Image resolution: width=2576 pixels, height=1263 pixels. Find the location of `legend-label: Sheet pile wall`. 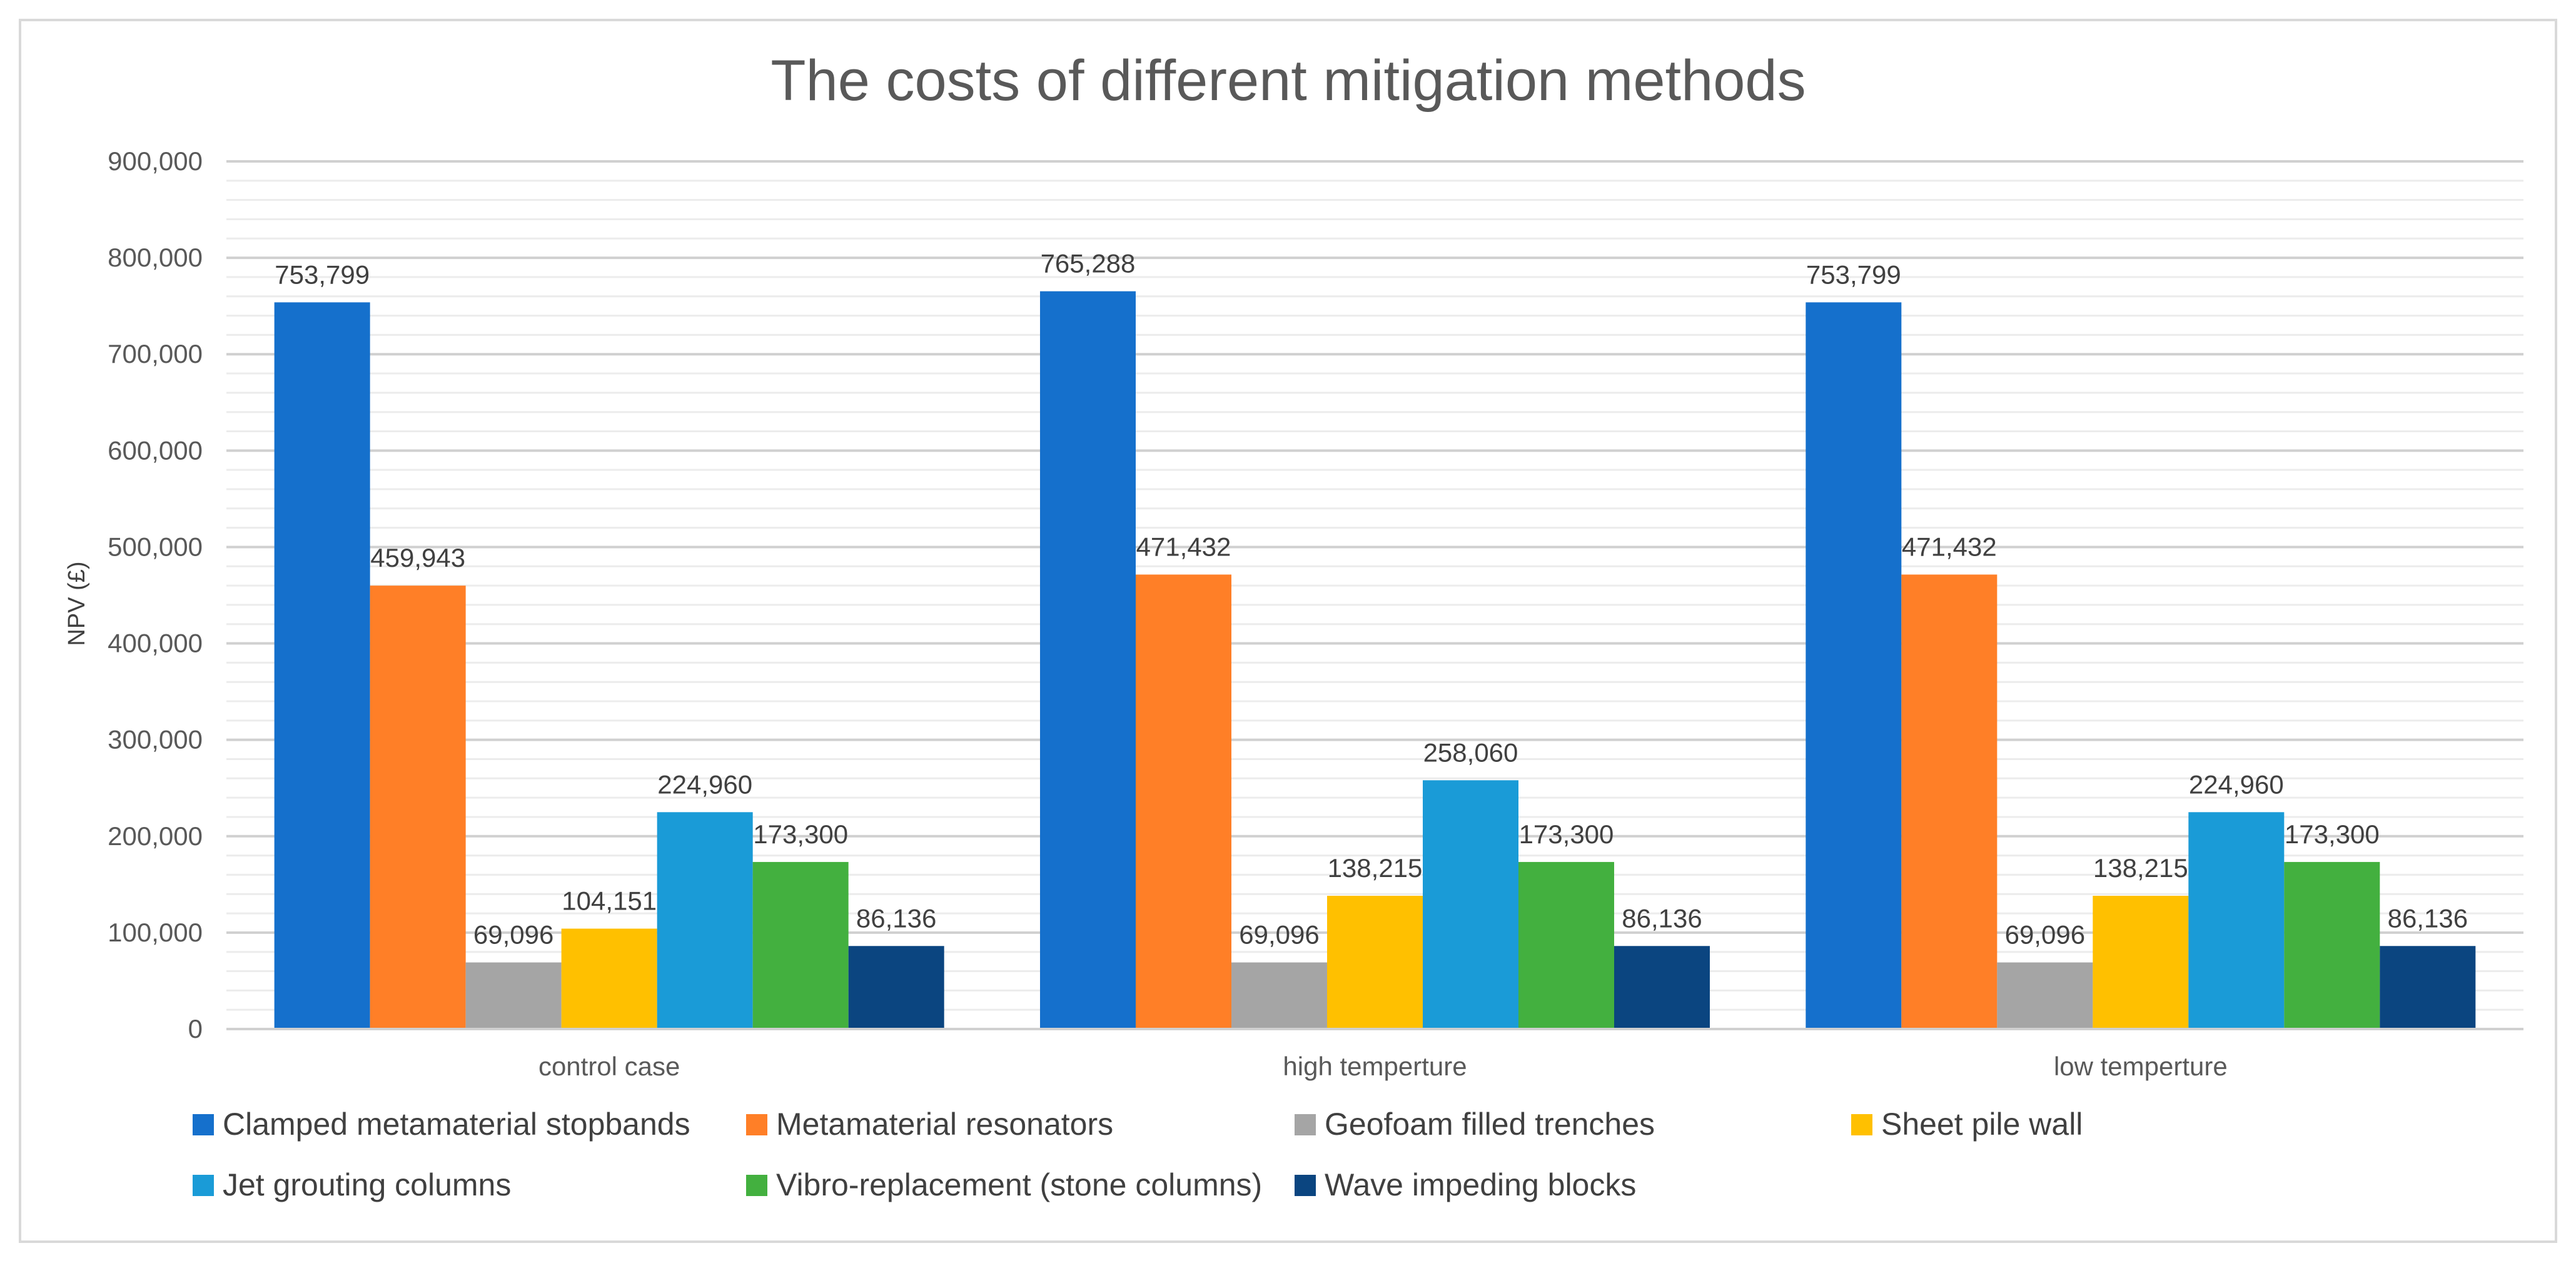

legend-label: Sheet pile wall is located at coordinates (1982, 1124).